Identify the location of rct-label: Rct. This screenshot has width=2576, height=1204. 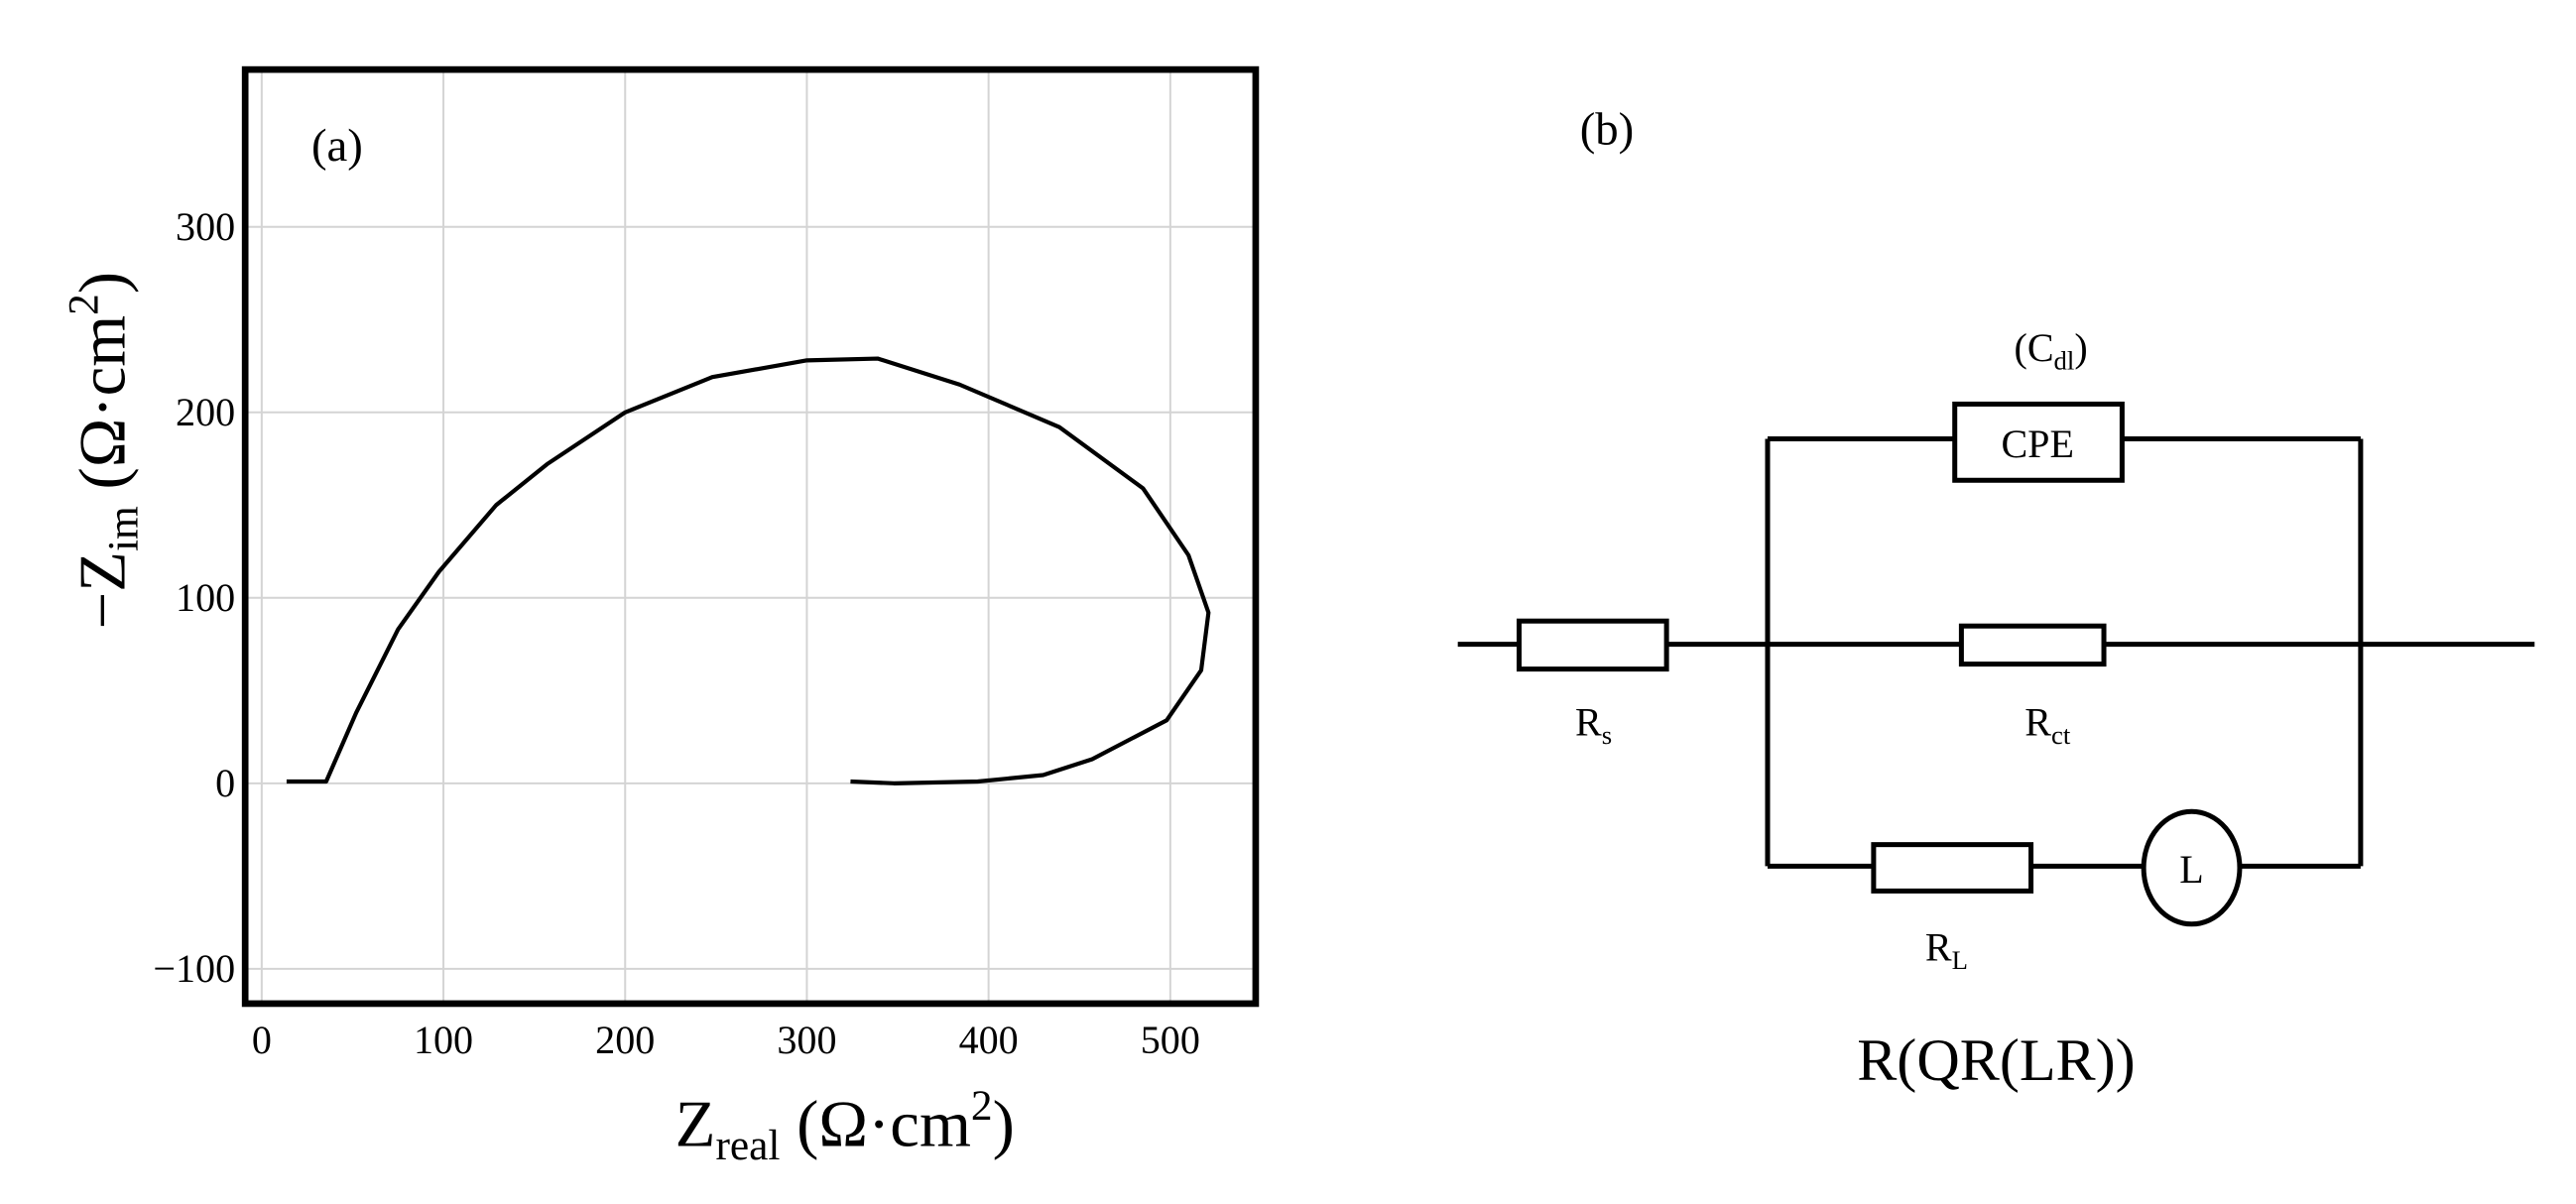
(2047, 724).